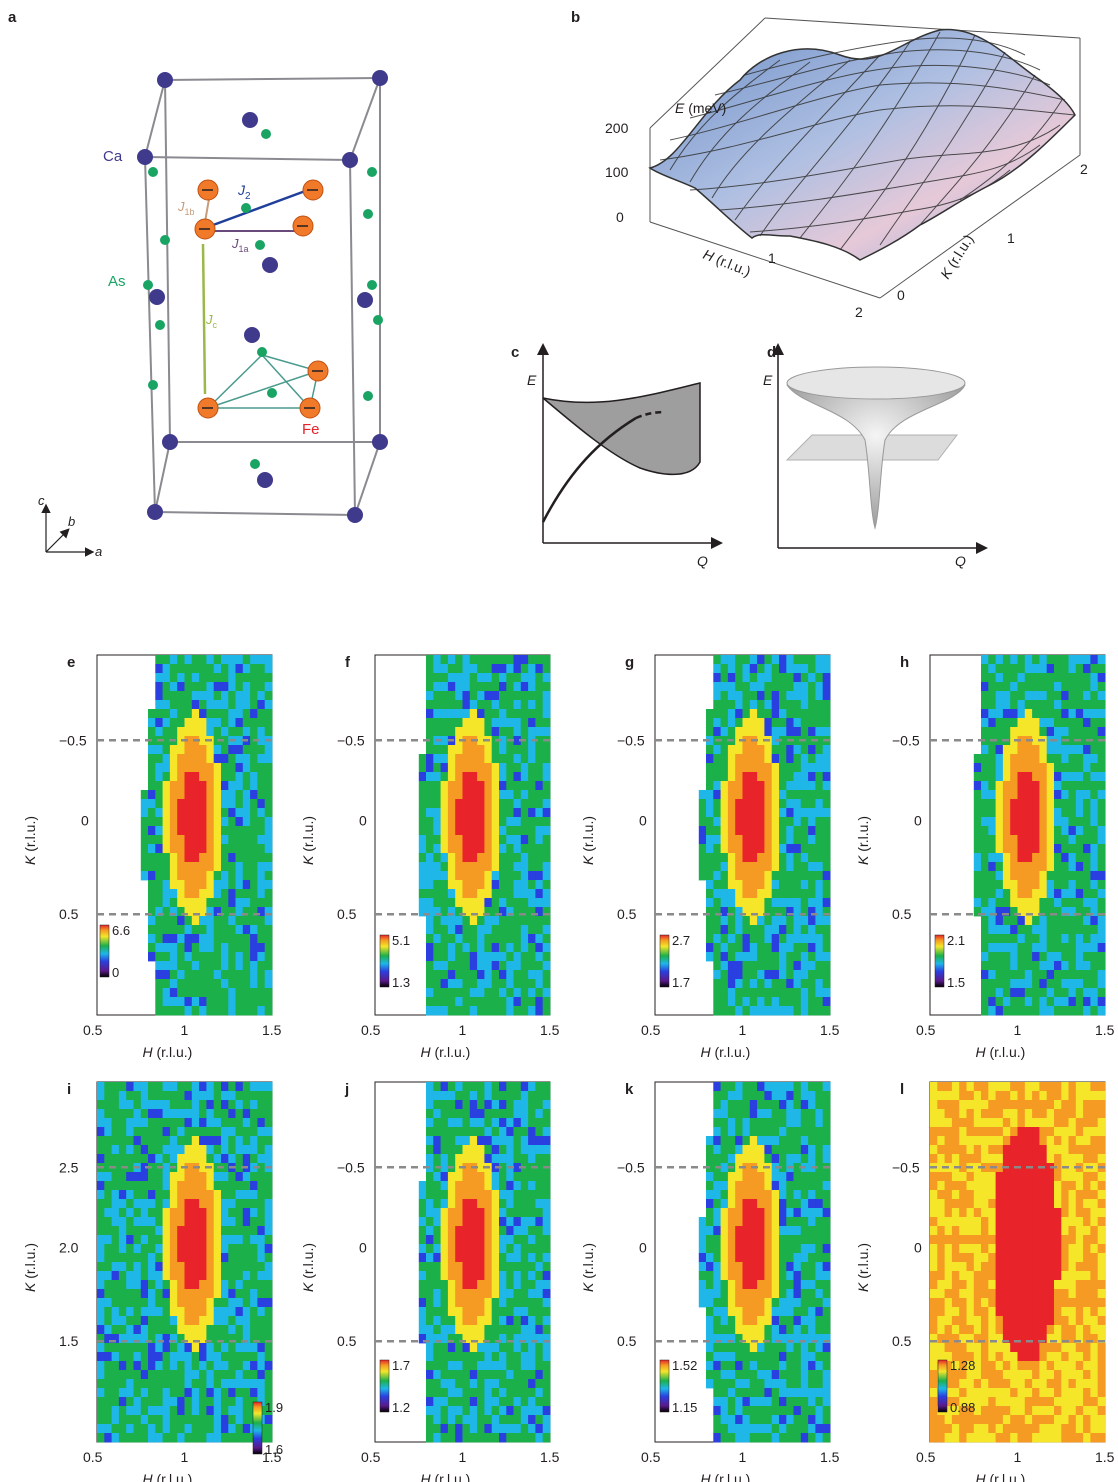 Image resolution: width=1118 pixels, height=1482 pixels. I want to click on d-funnel-rim, so click(876, 383).